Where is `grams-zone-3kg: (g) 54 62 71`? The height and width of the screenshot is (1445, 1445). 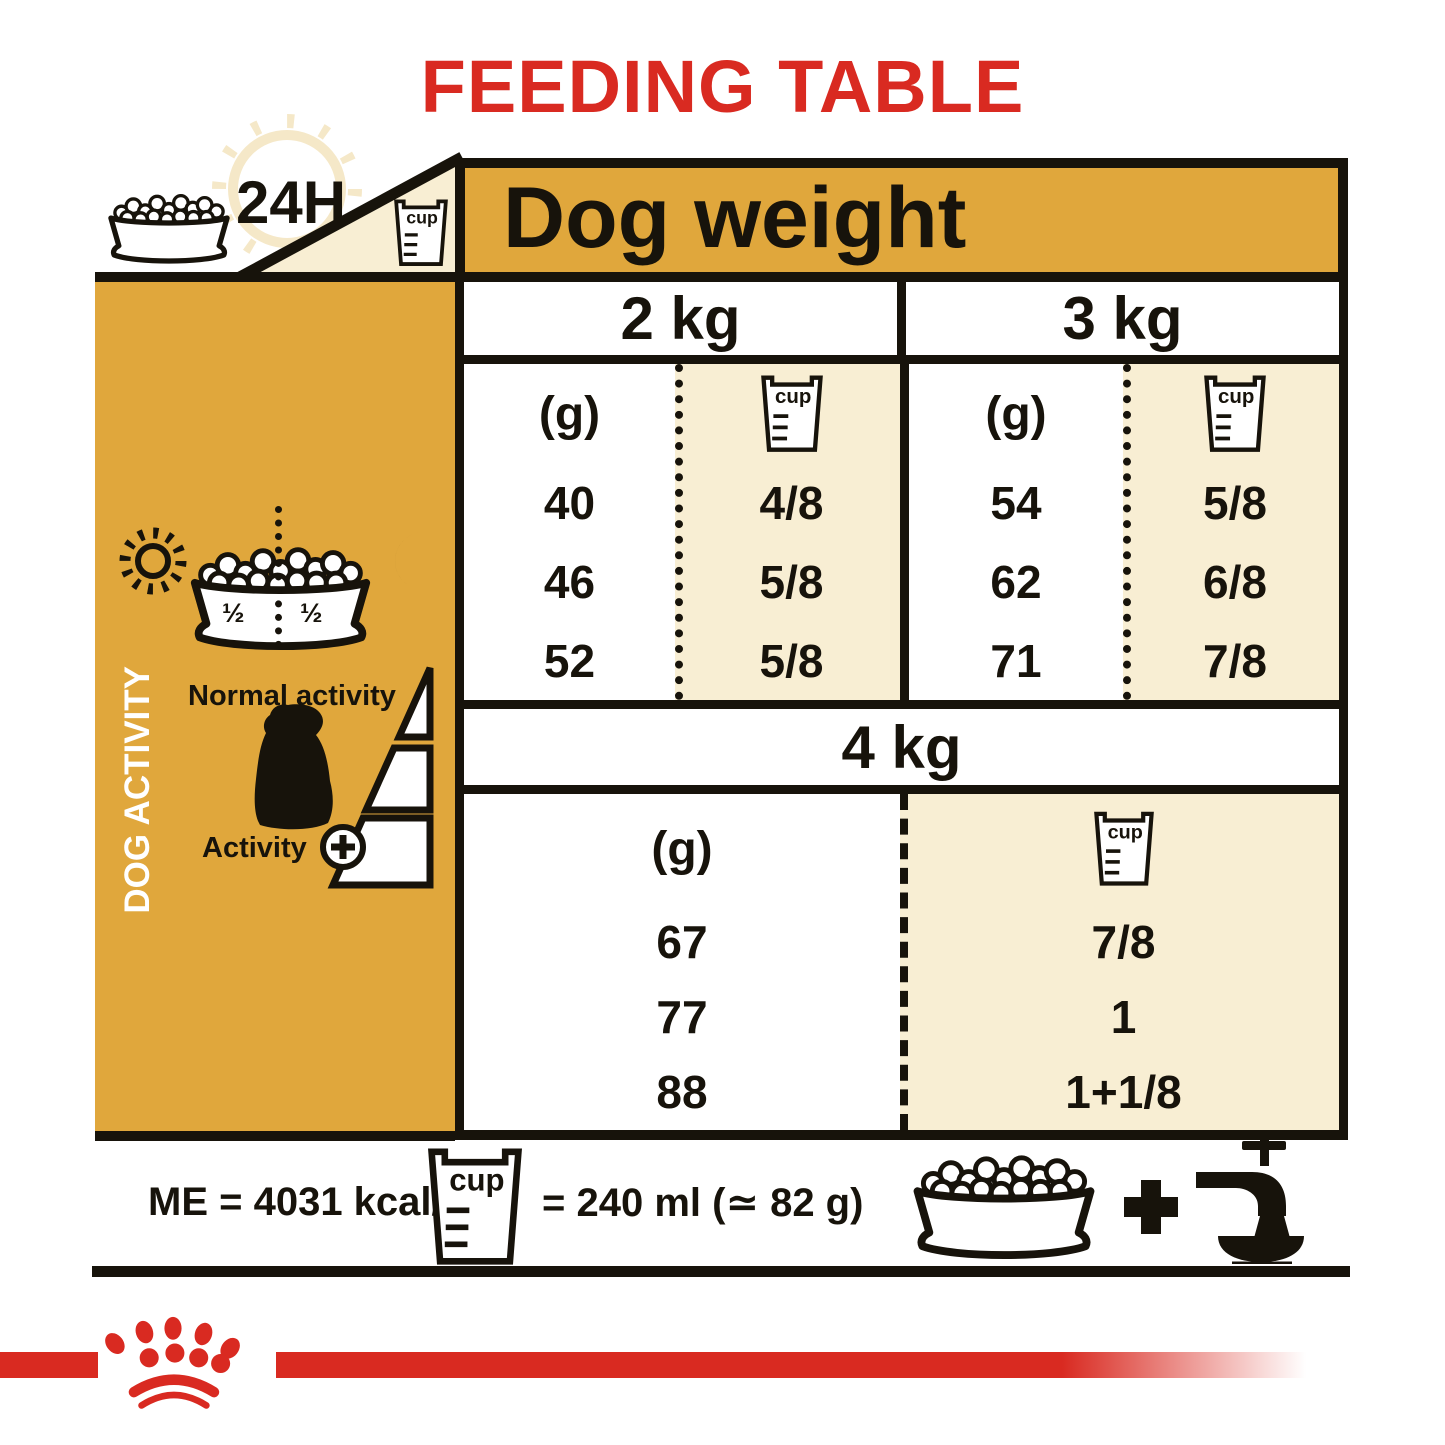
grams-zone-3kg: (g) 54 62 71 is located at coordinates (1016, 532).